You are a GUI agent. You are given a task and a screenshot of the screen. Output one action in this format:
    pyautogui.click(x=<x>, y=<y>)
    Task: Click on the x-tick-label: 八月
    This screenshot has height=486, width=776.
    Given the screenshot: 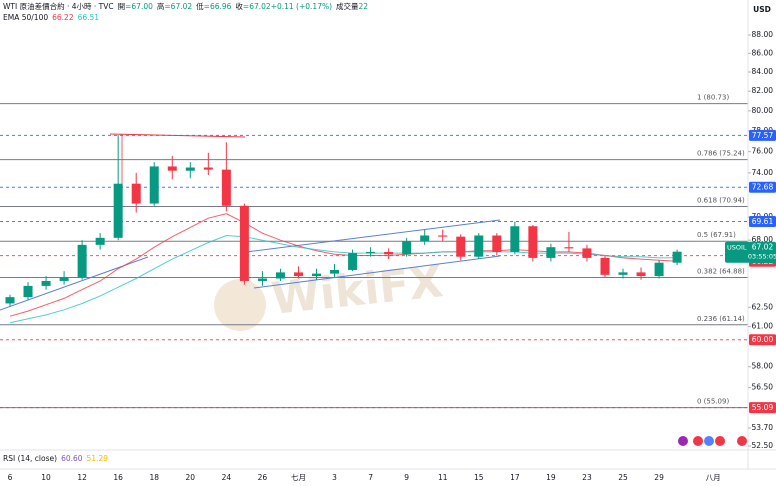 What is the action you would take?
    pyautogui.click(x=713, y=477)
    